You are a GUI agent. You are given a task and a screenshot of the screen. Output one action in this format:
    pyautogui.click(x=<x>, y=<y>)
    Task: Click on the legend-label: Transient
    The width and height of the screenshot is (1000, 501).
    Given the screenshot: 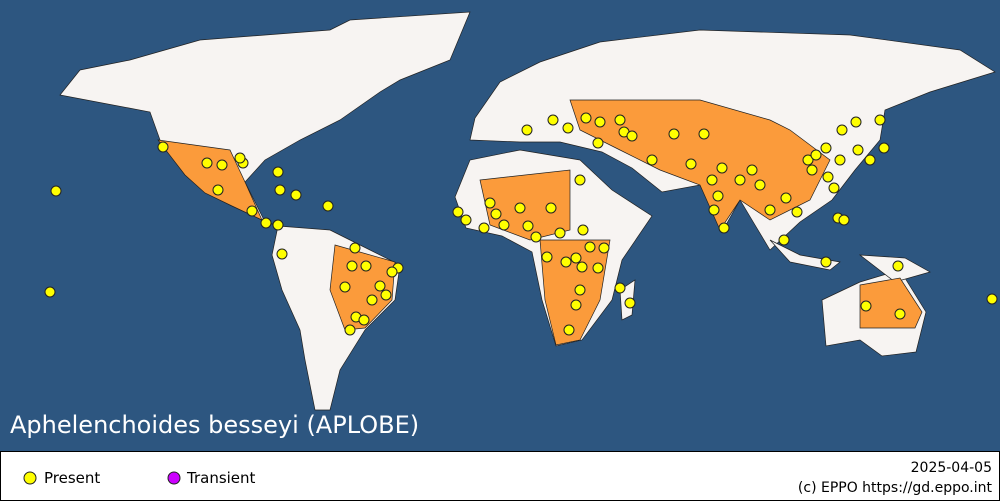 What is the action you would take?
    pyautogui.click(x=221, y=478)
    